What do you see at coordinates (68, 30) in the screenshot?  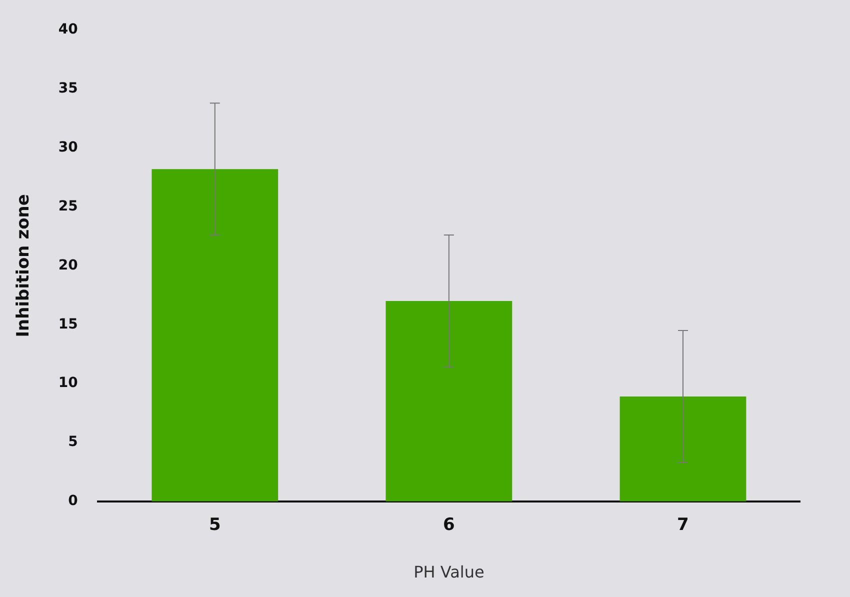 I see `y-tick-label: 40` at bounding box center [68, 30].